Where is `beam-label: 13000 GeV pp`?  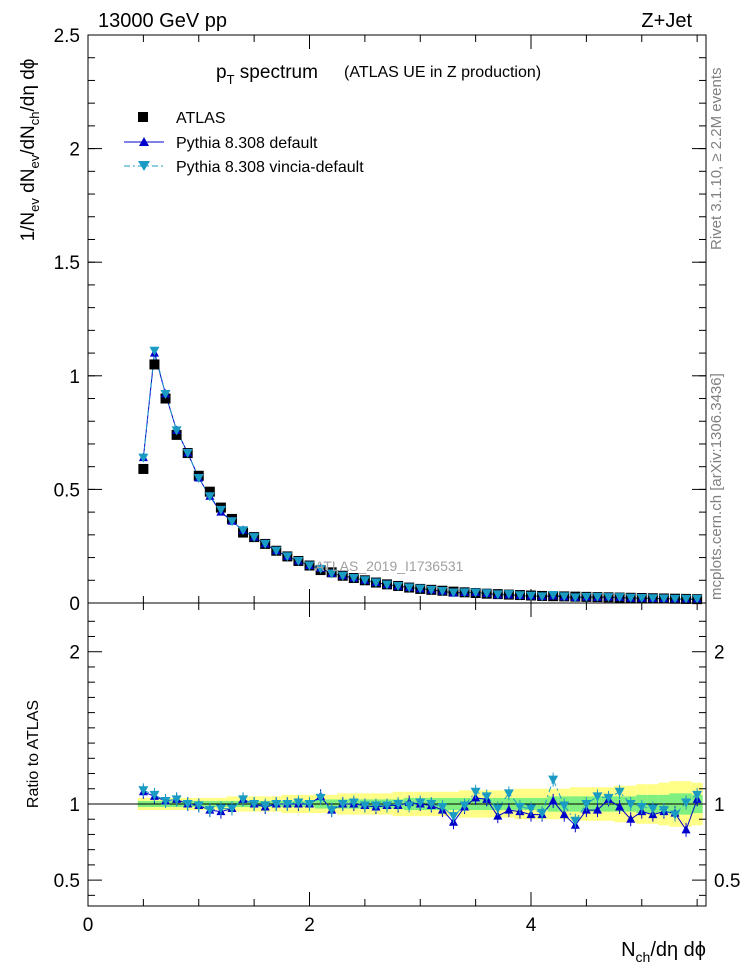 beam-label: 13000 GeV pp is located at coordinates (162, 21).